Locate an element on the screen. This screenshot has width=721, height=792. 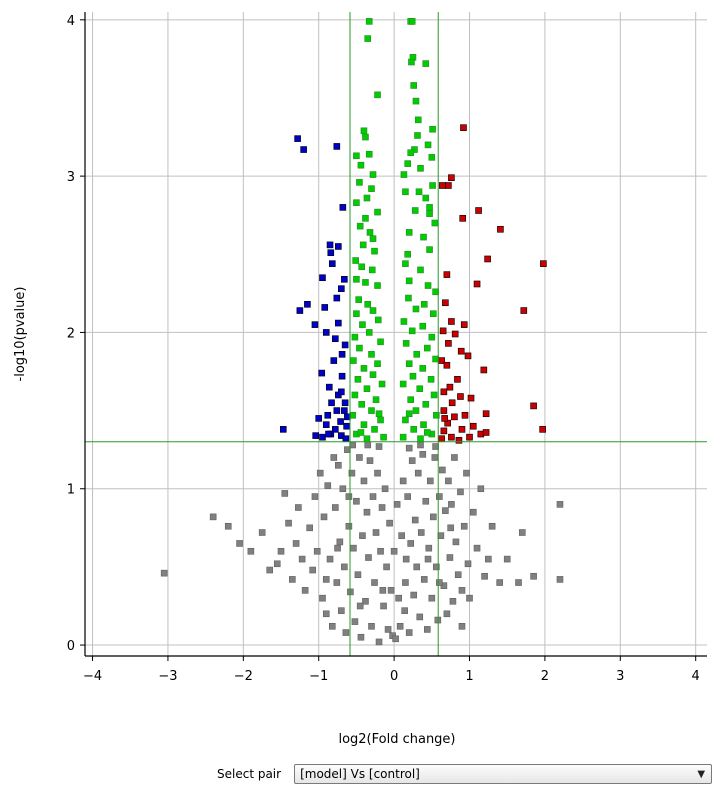
x-tick-label: 3 is located at coordinates (620, 676).